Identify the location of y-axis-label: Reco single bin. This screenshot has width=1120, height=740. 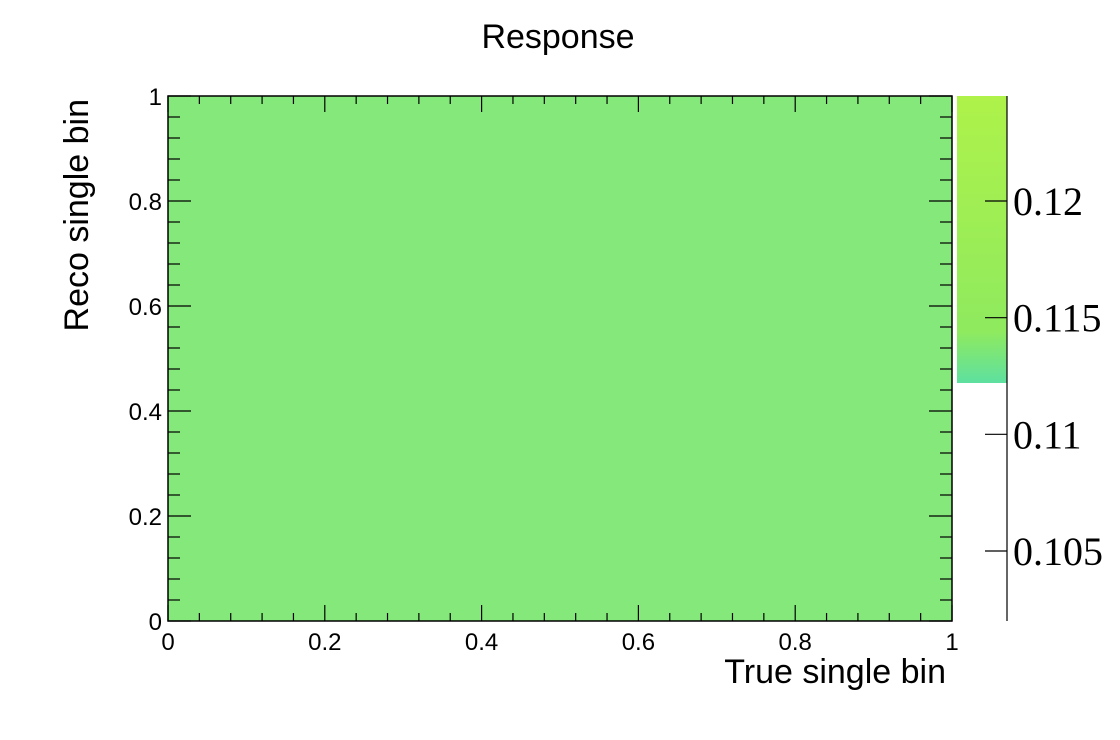
(77, 215).